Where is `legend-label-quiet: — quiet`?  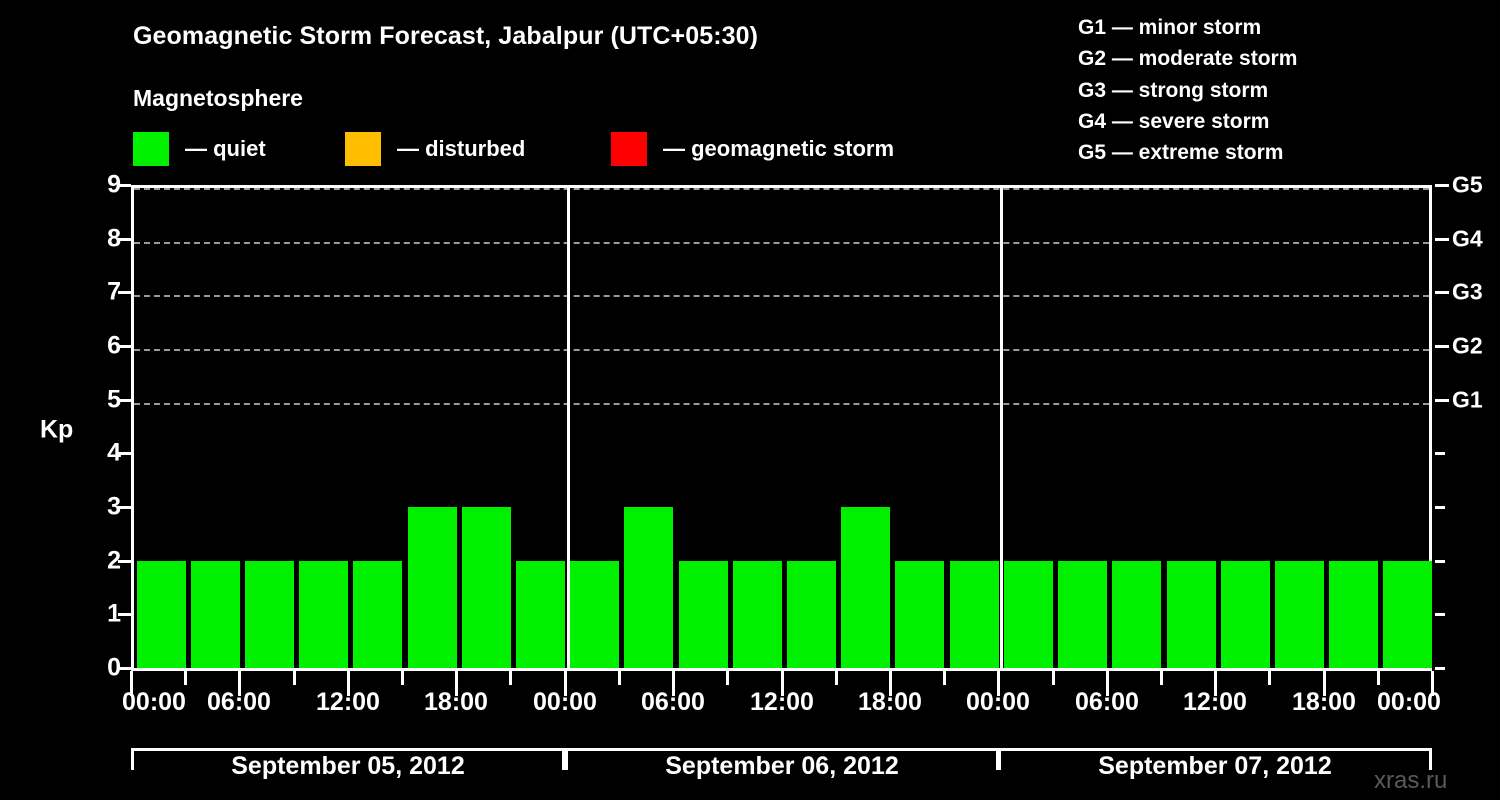 legend-label-quiet: — quiet is located at coordinates (225, 148).